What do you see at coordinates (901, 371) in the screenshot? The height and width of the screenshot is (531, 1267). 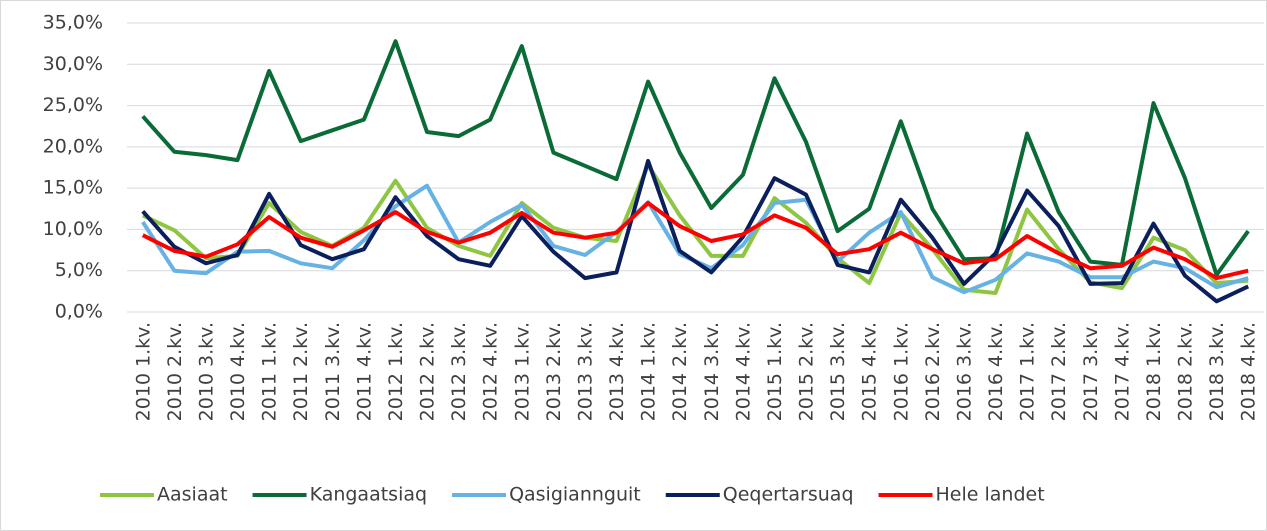 I see `x-tick-label: 2016 1.kv.` at bounding box center [901, 371].